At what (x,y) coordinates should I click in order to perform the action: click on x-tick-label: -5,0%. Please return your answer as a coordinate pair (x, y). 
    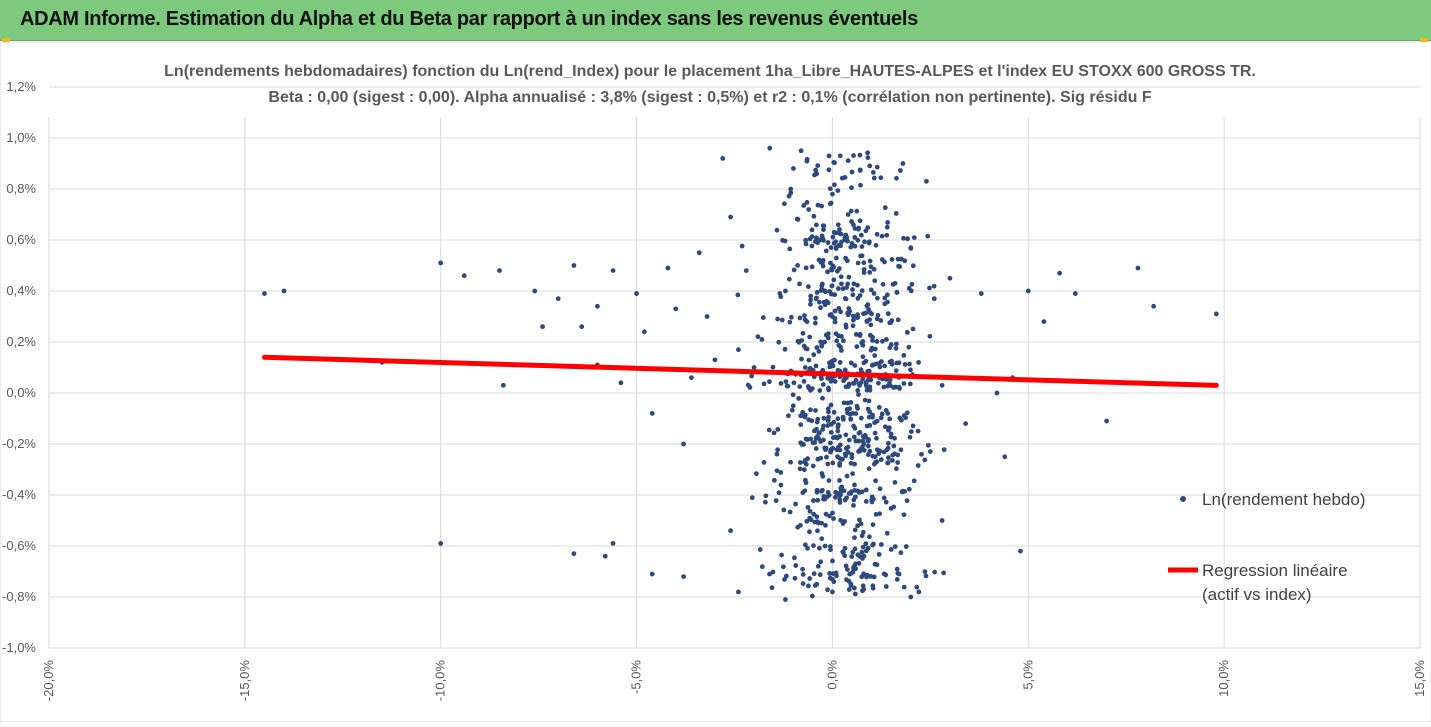
    Looking at the image, I should click on (636, 677).